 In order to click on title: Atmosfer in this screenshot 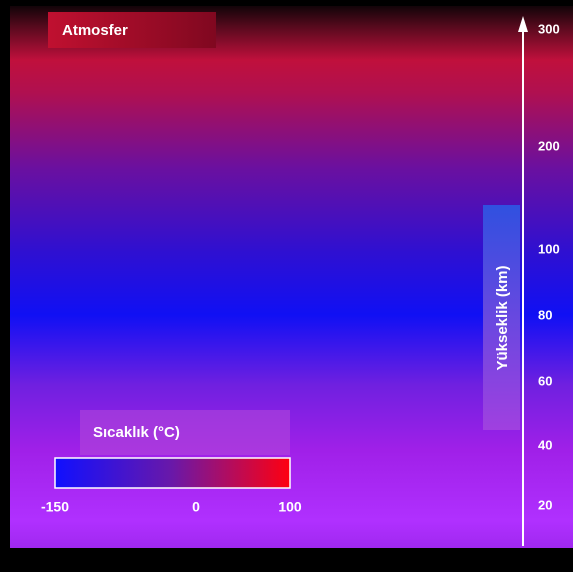, I will do `click(95, 30)`.